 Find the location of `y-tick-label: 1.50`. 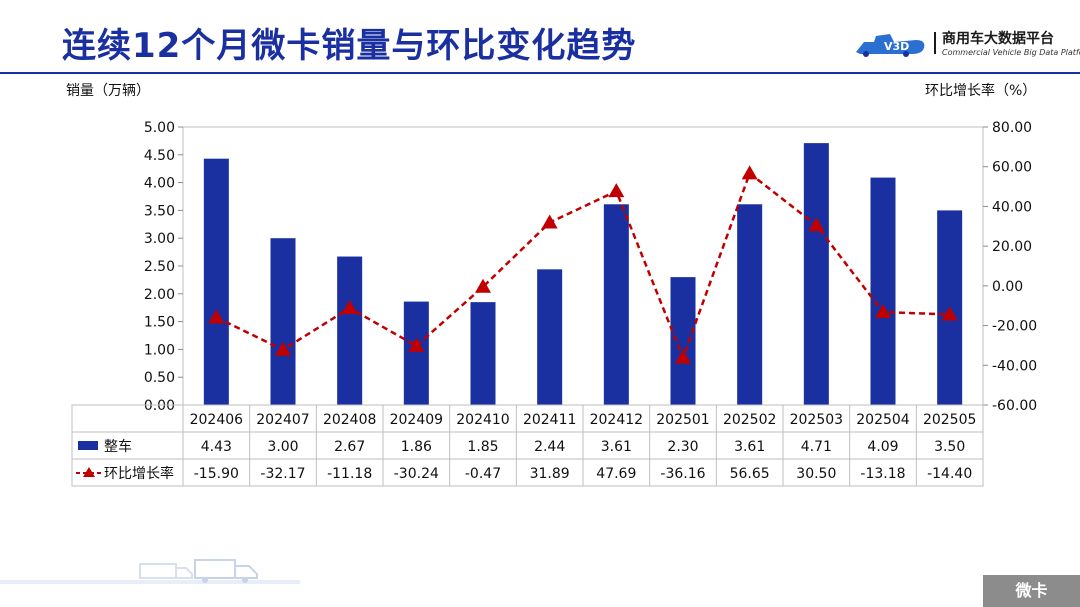

y-tick-label: 1.50 is located at coordinates (159, 323).